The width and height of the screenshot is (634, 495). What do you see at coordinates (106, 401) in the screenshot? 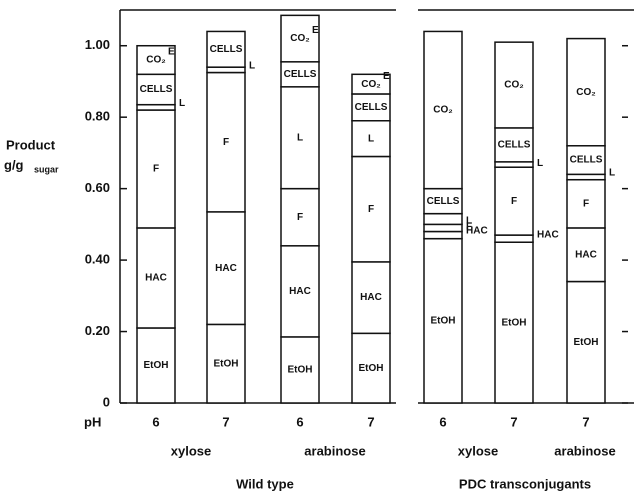
I see `y-tick-label: 0` at bounding box center [106, 401].